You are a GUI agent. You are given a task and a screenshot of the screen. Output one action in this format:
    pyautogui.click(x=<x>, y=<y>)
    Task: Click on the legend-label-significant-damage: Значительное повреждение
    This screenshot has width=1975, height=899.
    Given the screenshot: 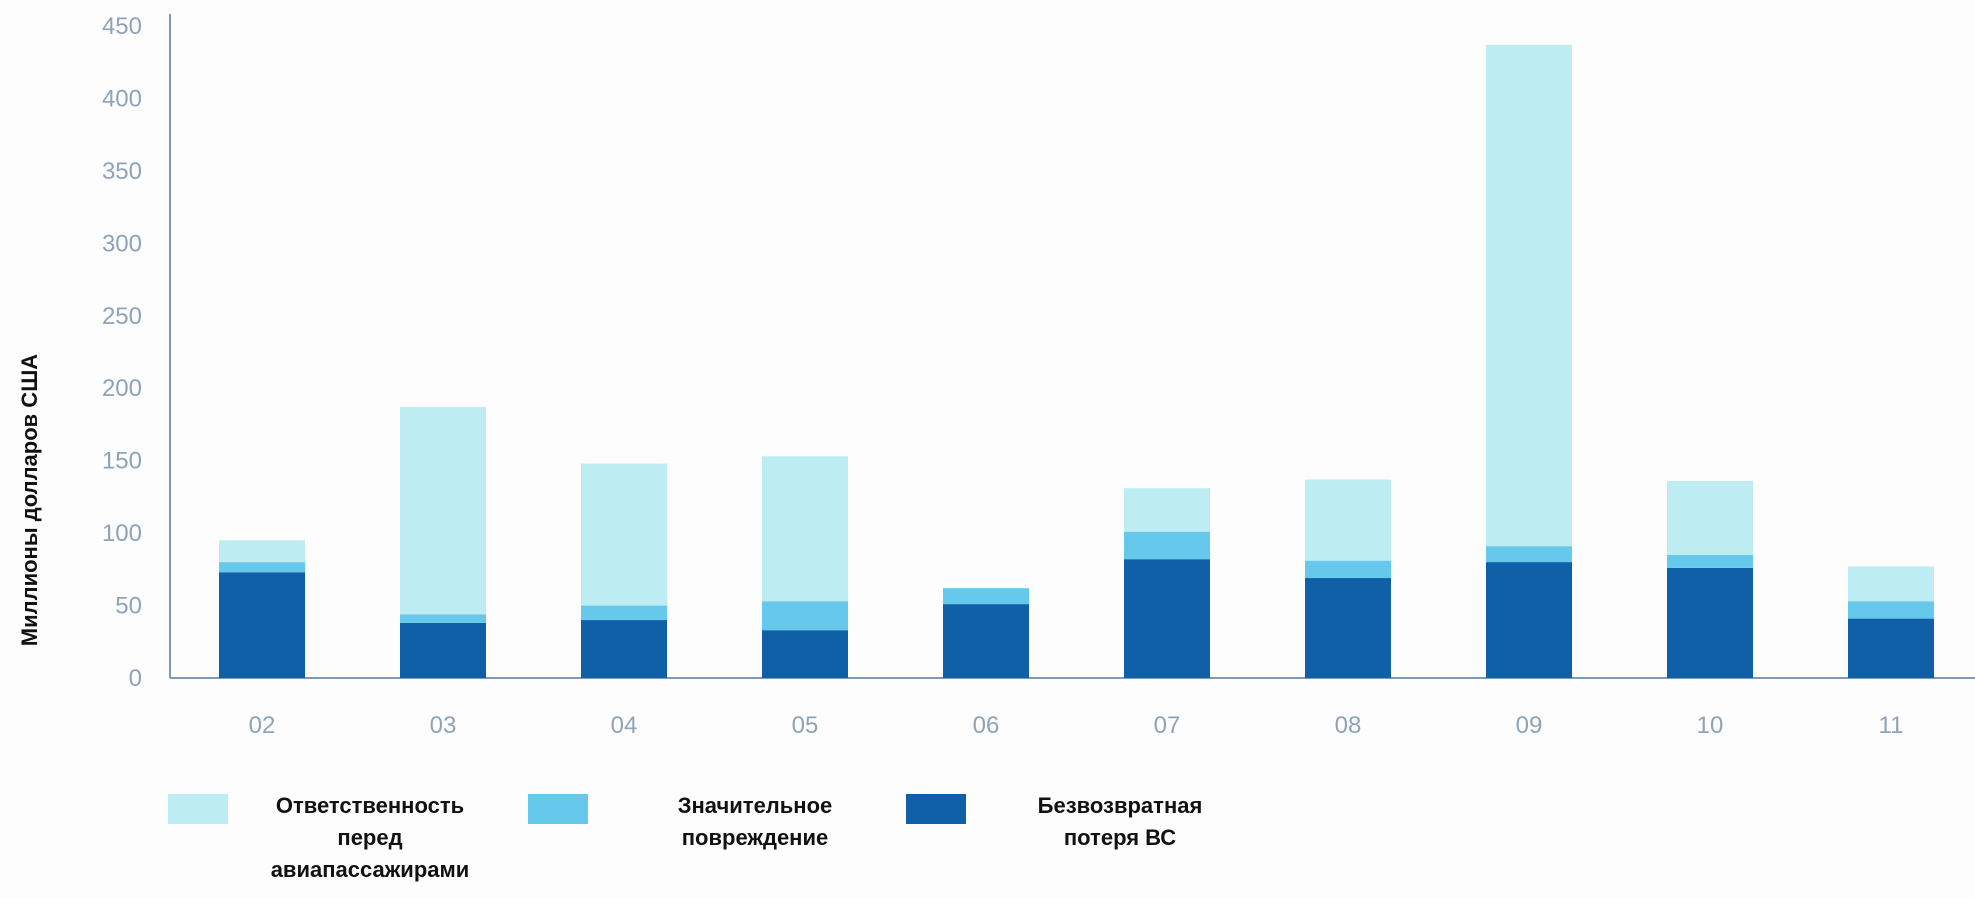 What is the action you would take?
    pyautogui.click(x=755, y=821)
    